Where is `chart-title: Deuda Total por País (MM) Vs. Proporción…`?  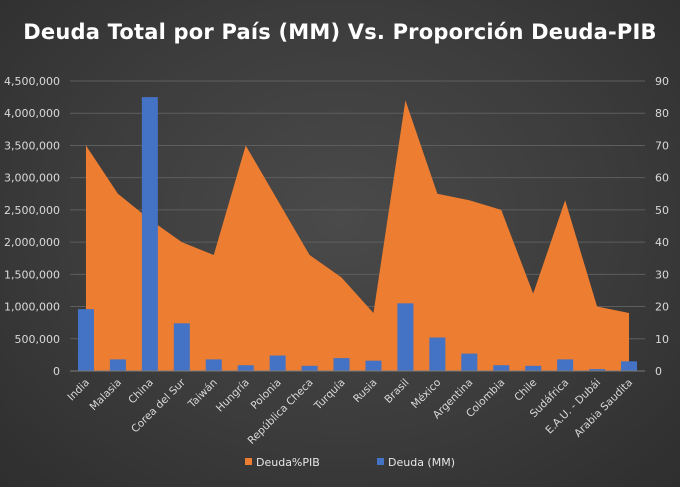
chart-title: Deuda Total por País (MM) Vs. Proporción… is located at coordinates (340, 32).